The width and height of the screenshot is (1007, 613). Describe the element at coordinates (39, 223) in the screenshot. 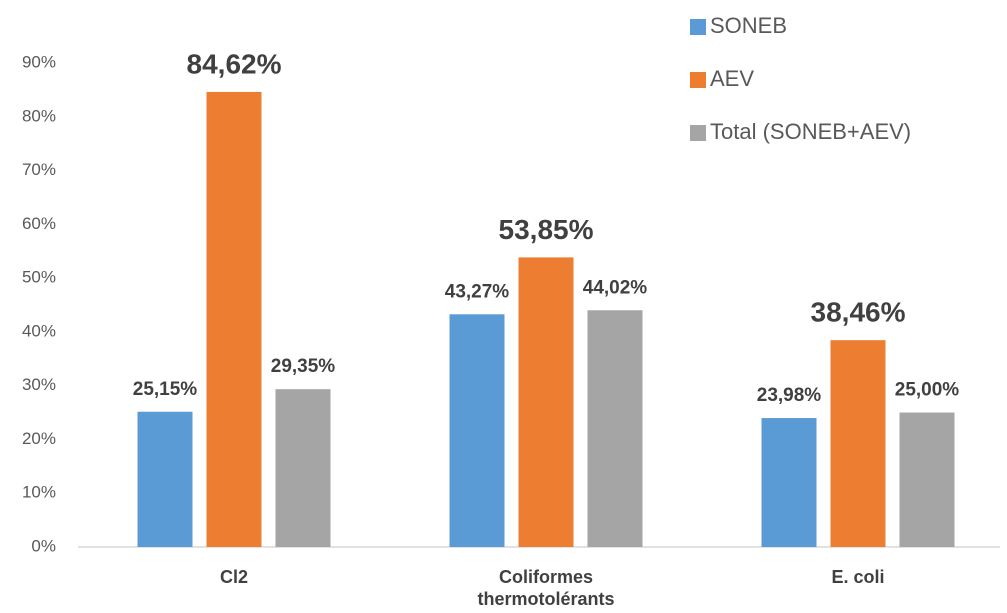

I see `y-tick-label: 60%` at that location.